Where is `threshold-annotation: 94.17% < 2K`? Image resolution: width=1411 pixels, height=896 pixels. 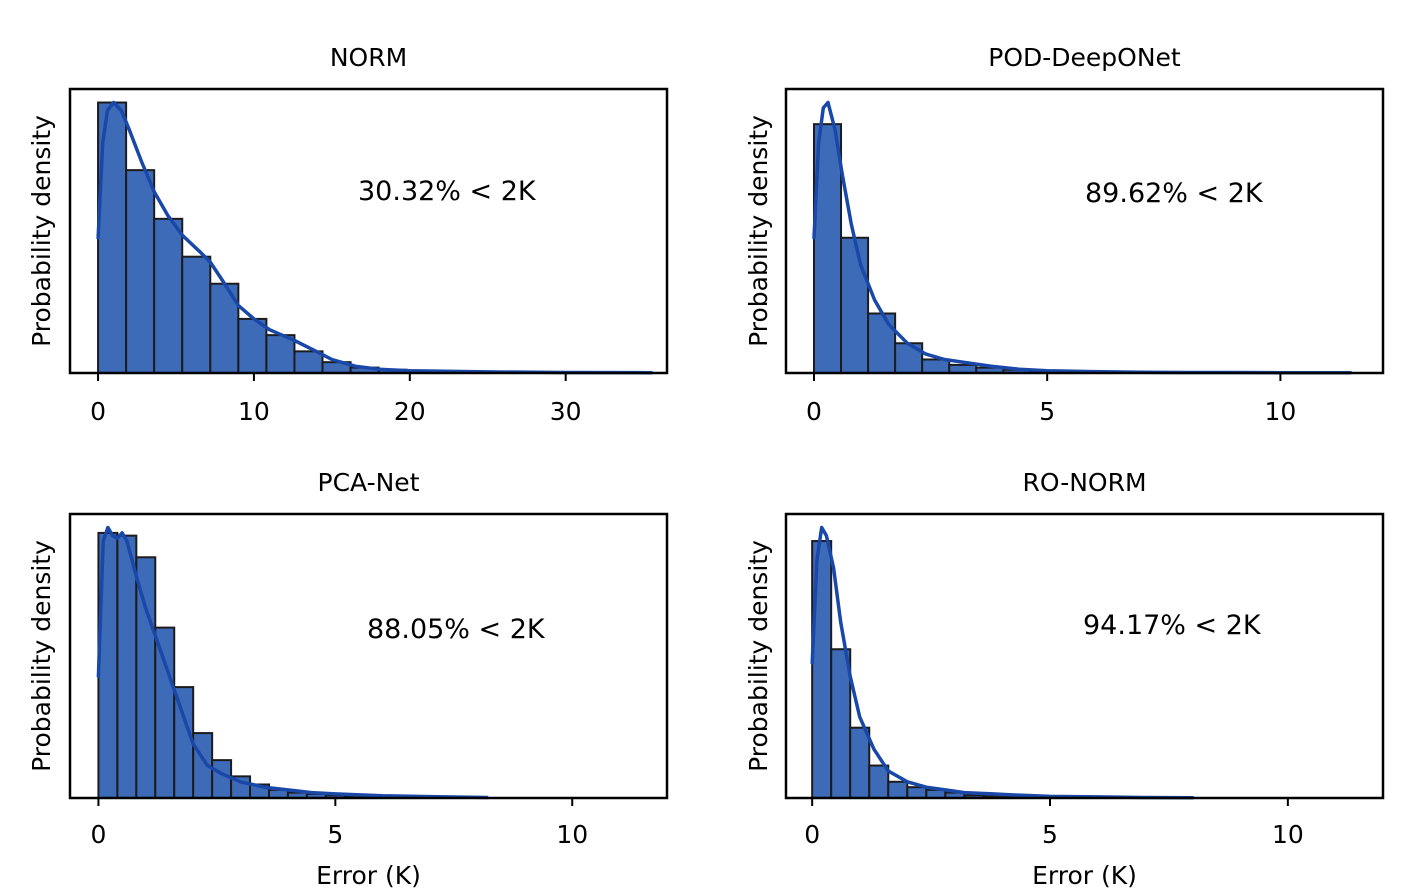 threshold-annotation: 94.17% < 2K is located at coordinates (1172, 625).